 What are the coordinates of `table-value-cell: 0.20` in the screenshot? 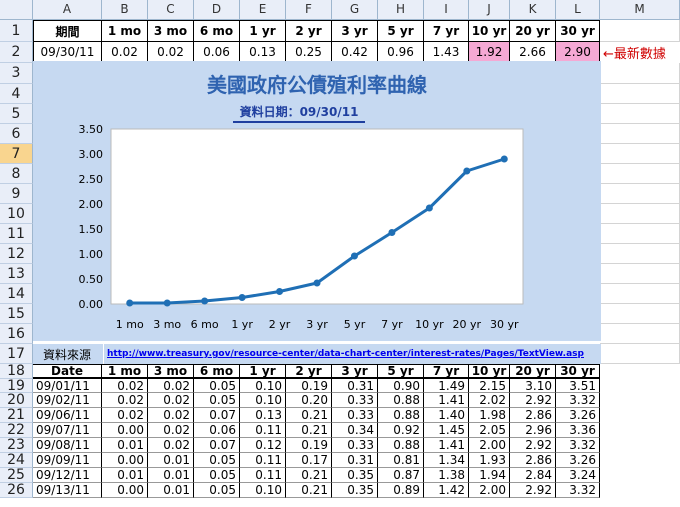 It's located at (309, 400).